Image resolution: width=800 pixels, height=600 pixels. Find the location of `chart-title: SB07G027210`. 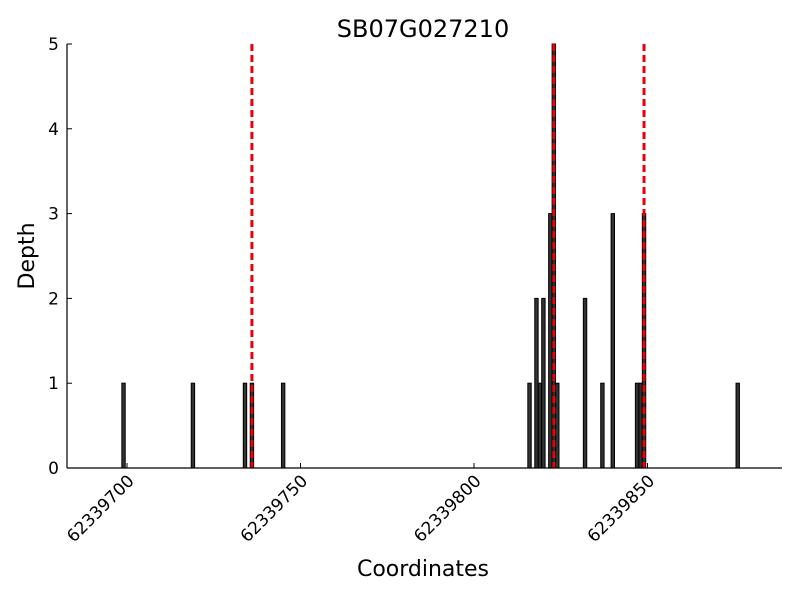

chart-title: SB07G027210 is located at coordinates (423, 29).